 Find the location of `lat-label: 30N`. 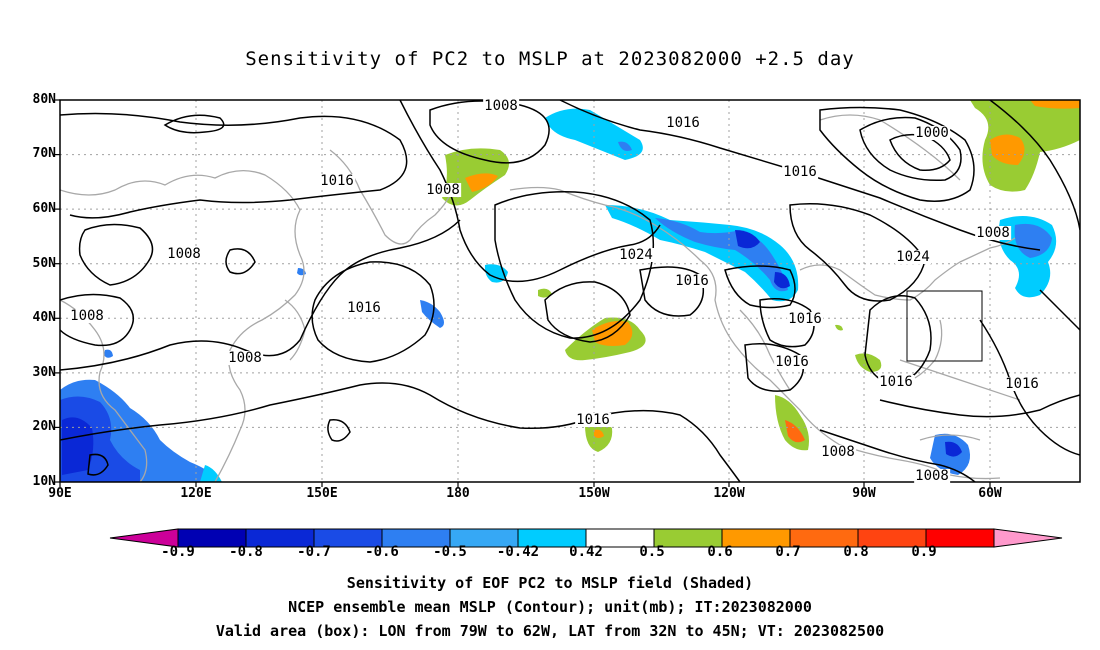

lat-label: 30N is located at coordinates (44, 372).